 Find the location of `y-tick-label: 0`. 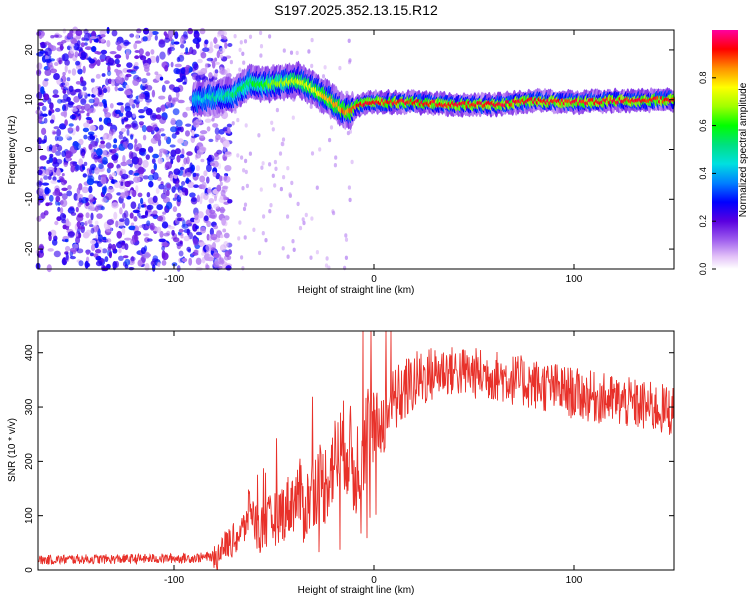

y-tick-label: 0 is located at coordinates (29, 149).